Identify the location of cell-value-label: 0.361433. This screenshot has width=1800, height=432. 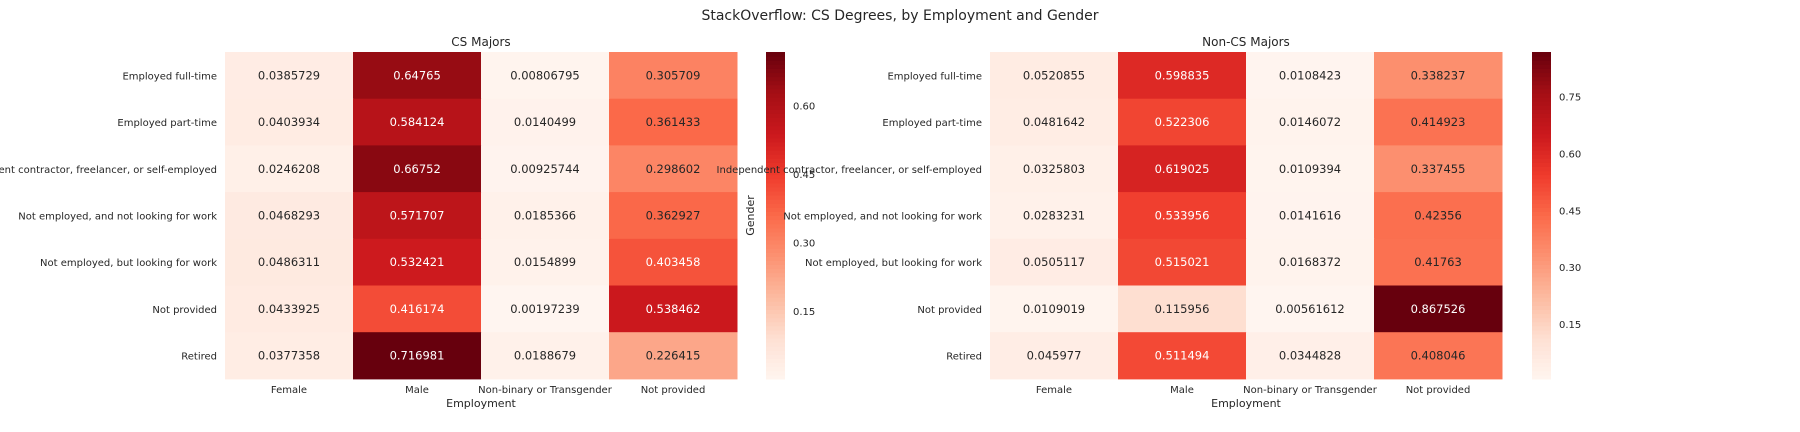
(673, 122).